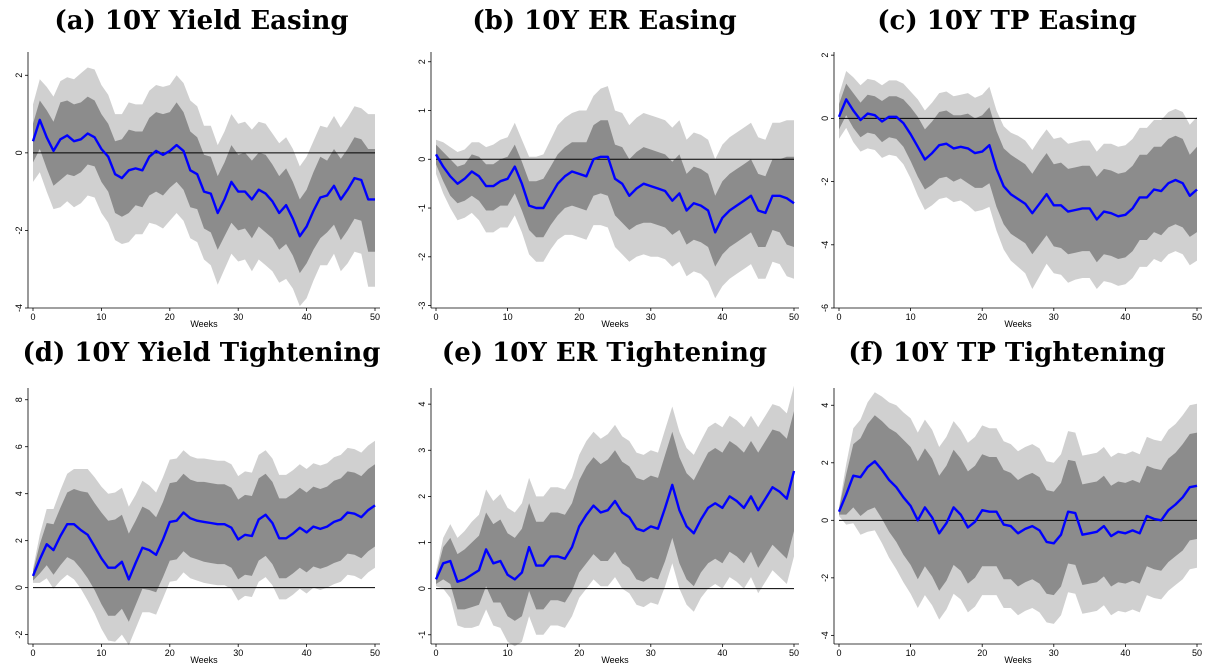  Describe the element at coordinates (1007, 21) in the screenshot. I see `panel-title: (c) 10Y TP Easing` at that location.